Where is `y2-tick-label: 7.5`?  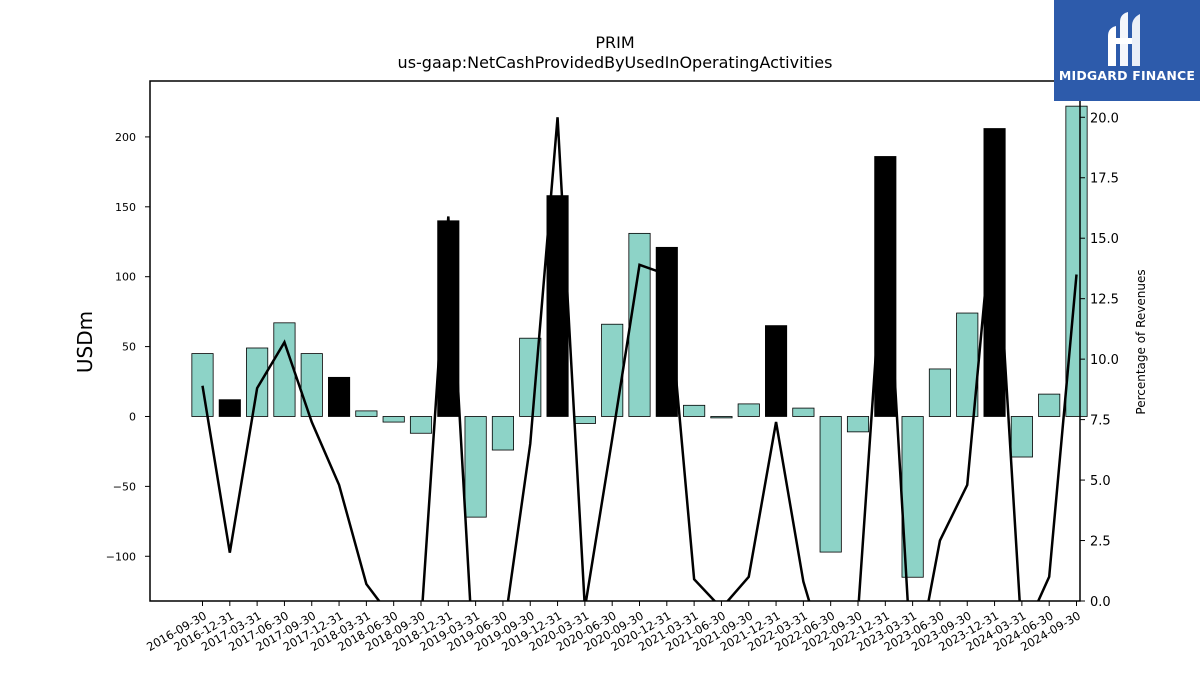 y2-tick-label: 7.5 is located at coordinates (1100, 421).